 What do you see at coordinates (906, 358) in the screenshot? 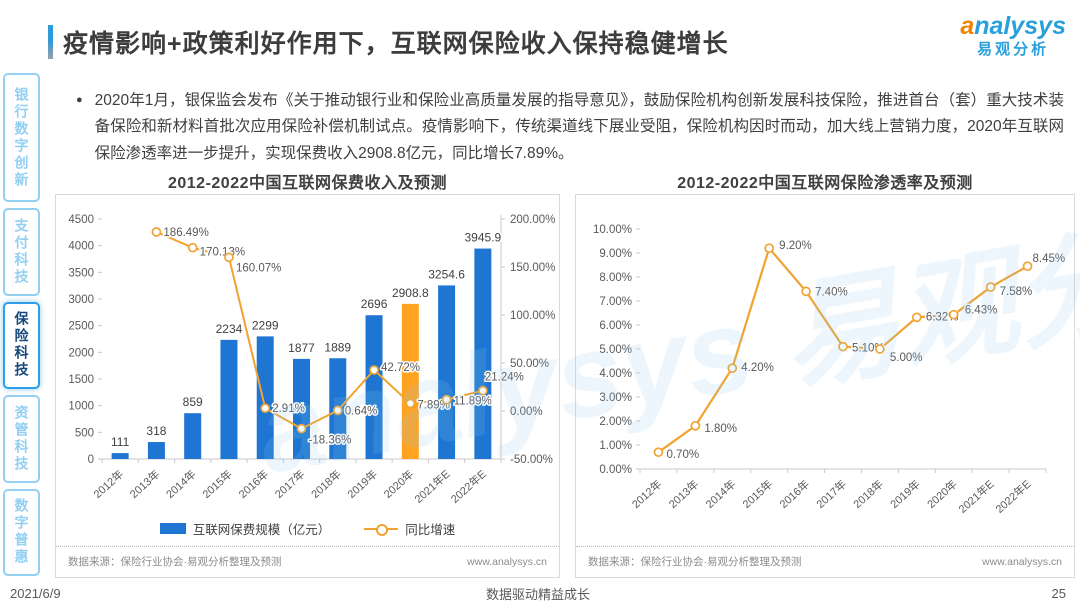
I see `svg-text: 5.00%` at bounding box center [906, 358].